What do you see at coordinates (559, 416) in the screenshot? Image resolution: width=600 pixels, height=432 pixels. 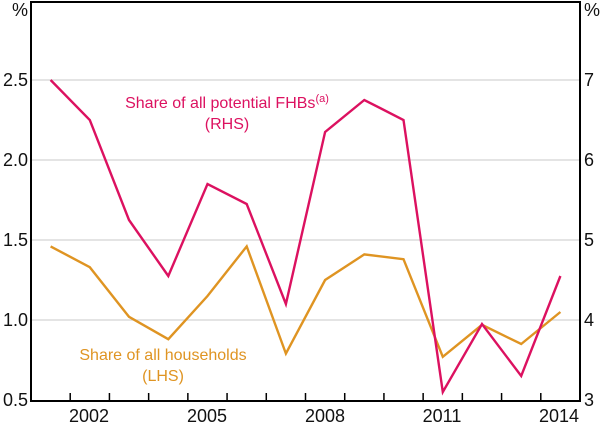 I see `x-axis-label-2014: 2014` at bounding box center [559, 416].